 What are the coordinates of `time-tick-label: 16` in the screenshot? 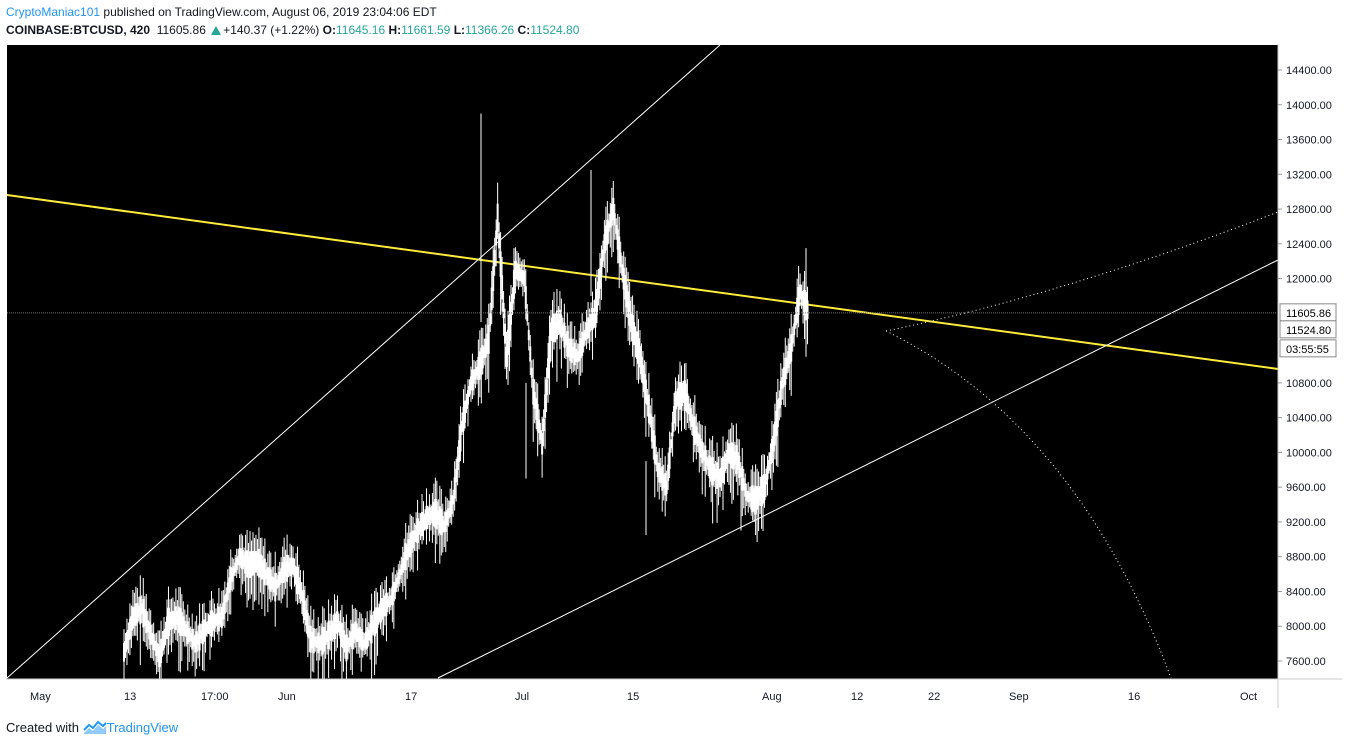 It's located at (1134, 697).